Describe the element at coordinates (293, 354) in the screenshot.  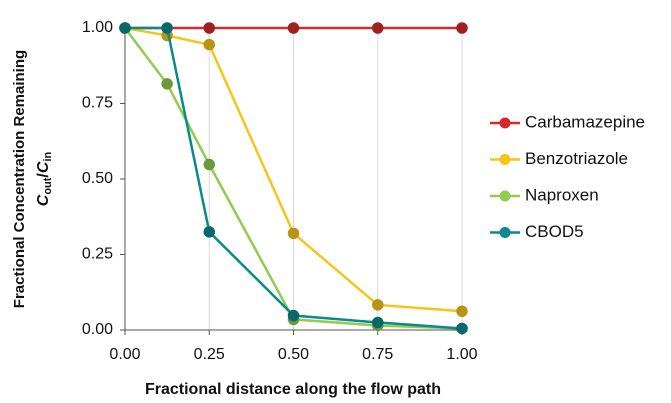
I see `x-tick-label: 0.50` at that location.